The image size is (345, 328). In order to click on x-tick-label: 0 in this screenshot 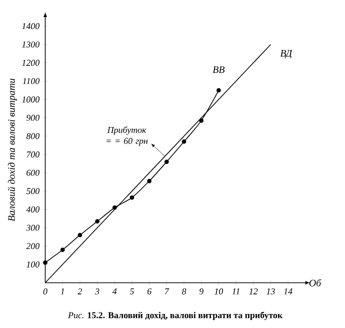, I will do `click(45, 291)`.